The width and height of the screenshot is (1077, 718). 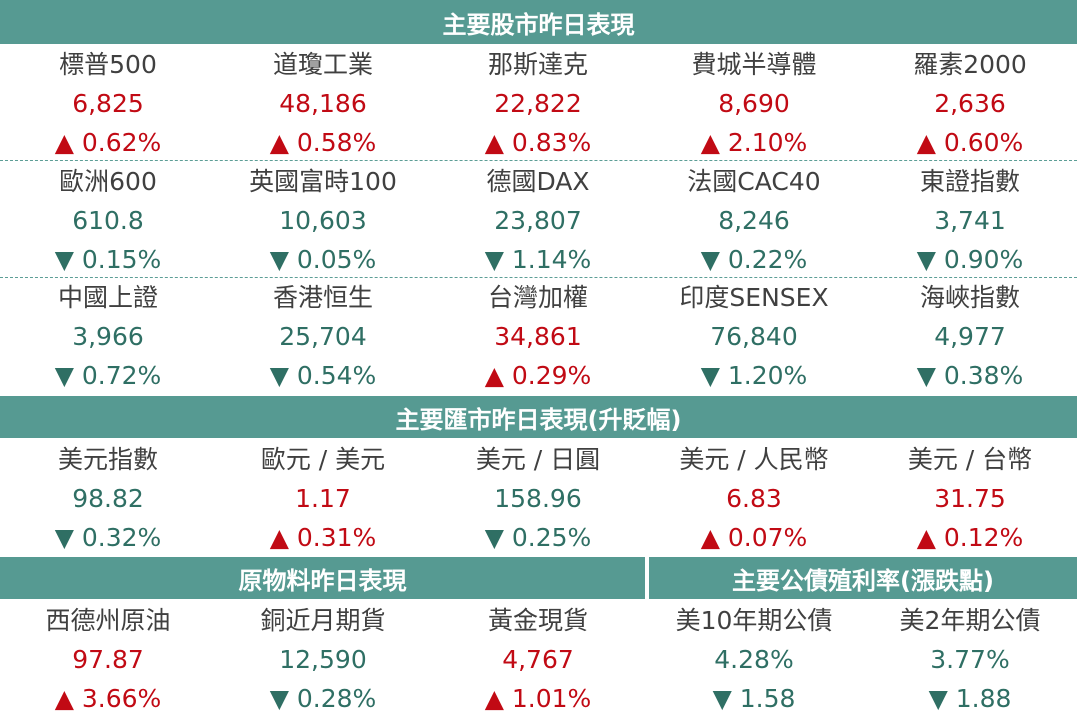 I want to click on stock-name: 海峽指數, so click(x=969, y=297).